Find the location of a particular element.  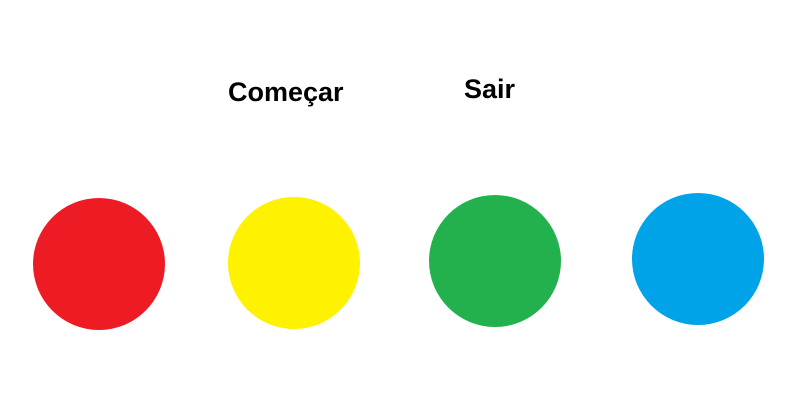

blue-circle is located at coordinates (698, 259).